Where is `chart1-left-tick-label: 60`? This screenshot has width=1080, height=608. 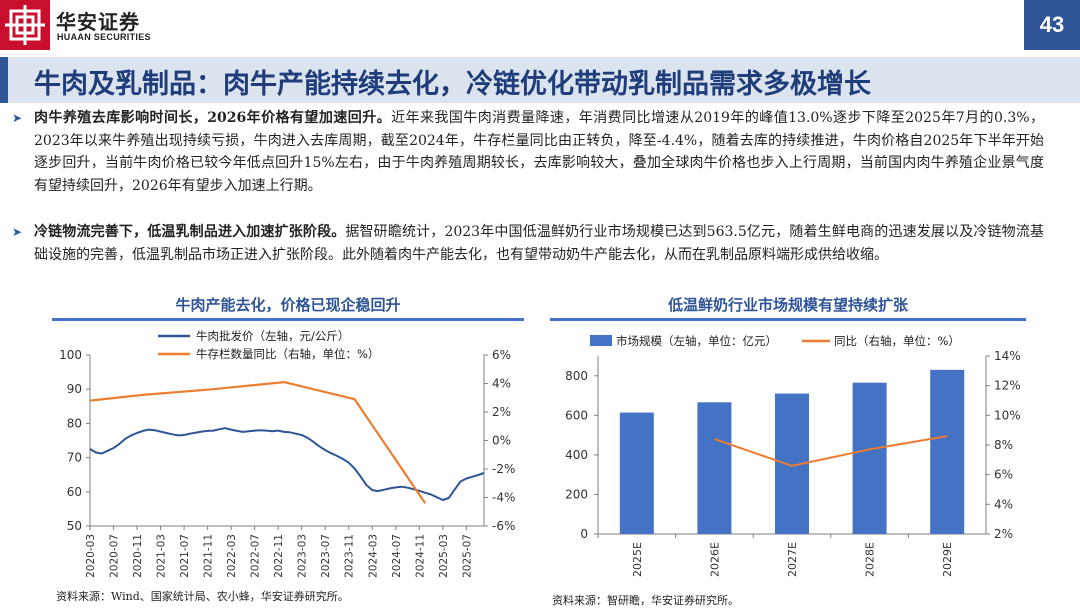
chart1-left-tick-label: 60 is located at coordinates (74, 492).